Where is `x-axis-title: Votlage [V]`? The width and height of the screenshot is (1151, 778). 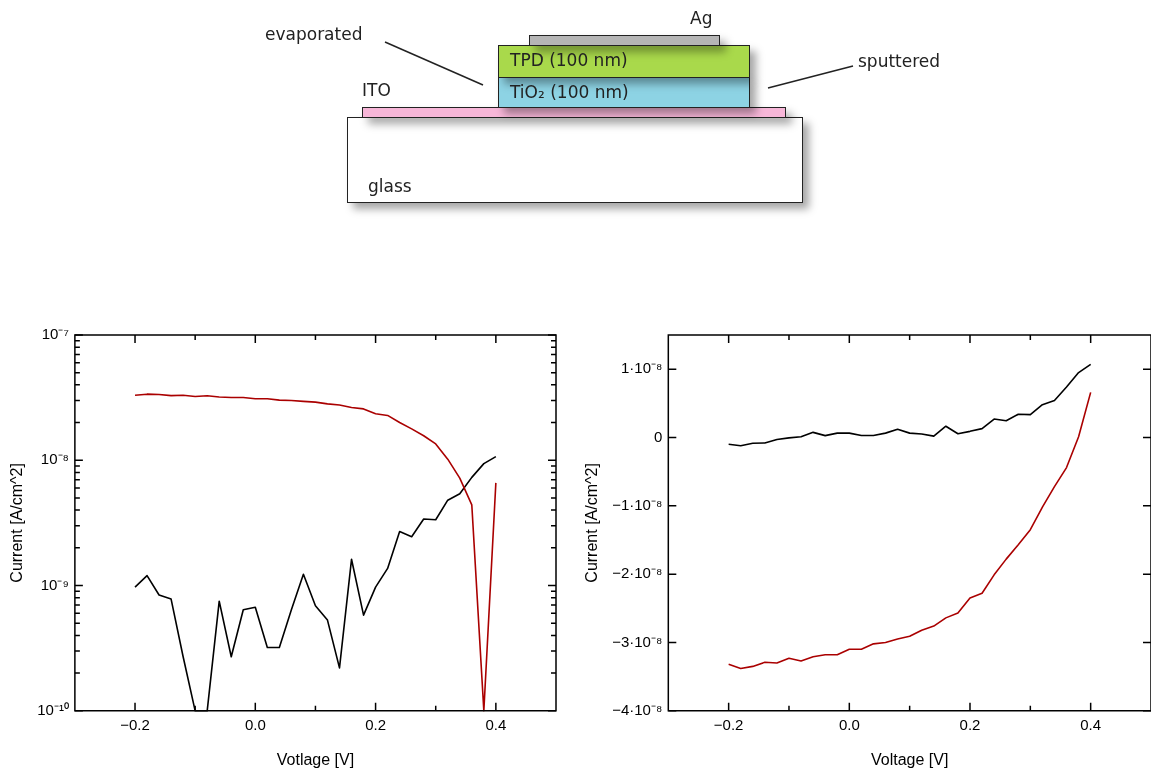 x-axis-title: Votlage [V] is located at coordinates (315, 759).